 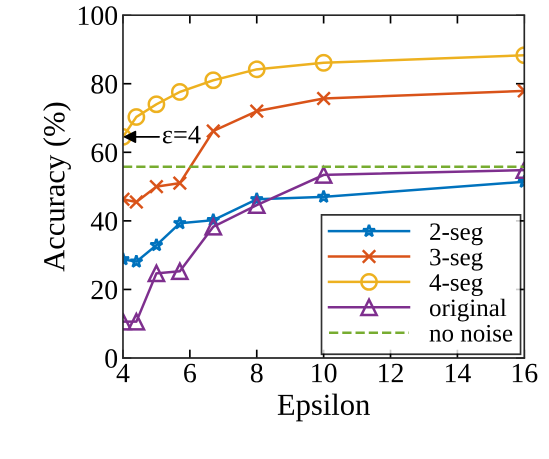 What do you see at coordinates (471, 333) in the screenshot?
I see `legend-label: no noise` at bounding box center [471, 333].